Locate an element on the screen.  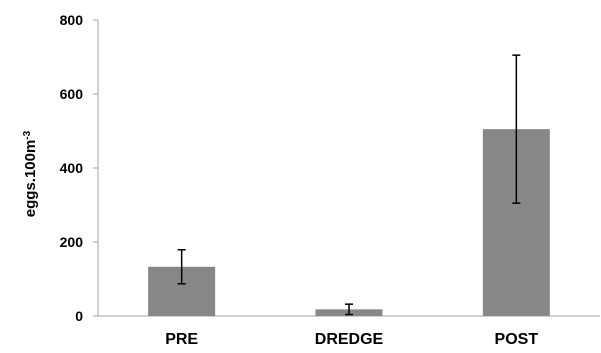
y-tick-label: 0 is located at coordinates (79, 316).